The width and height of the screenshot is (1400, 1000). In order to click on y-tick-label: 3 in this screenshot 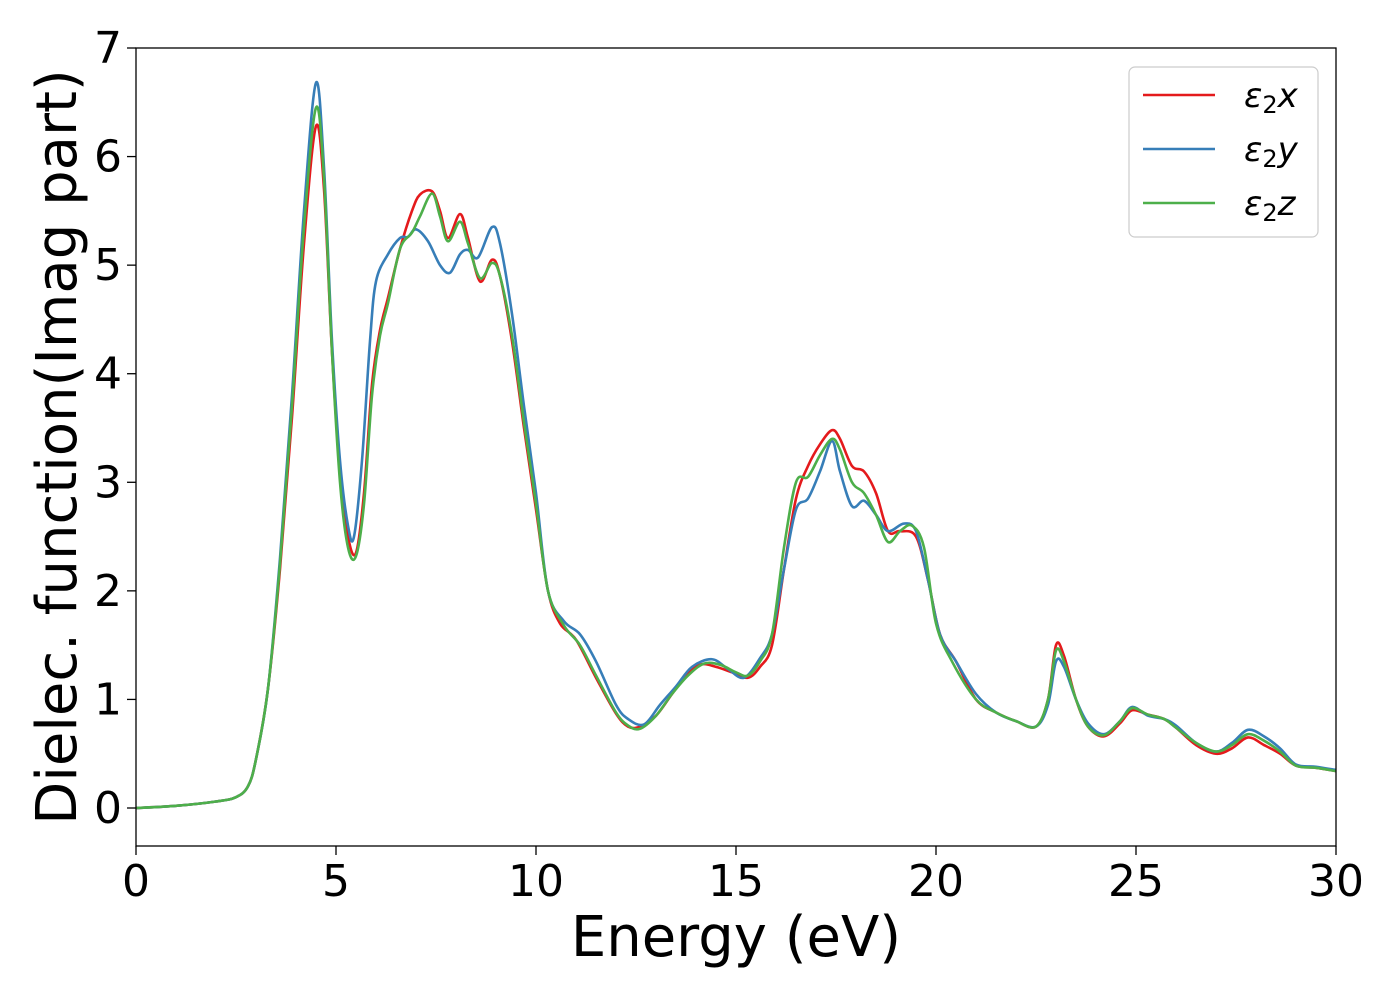, I will do `click(108, 482)`.